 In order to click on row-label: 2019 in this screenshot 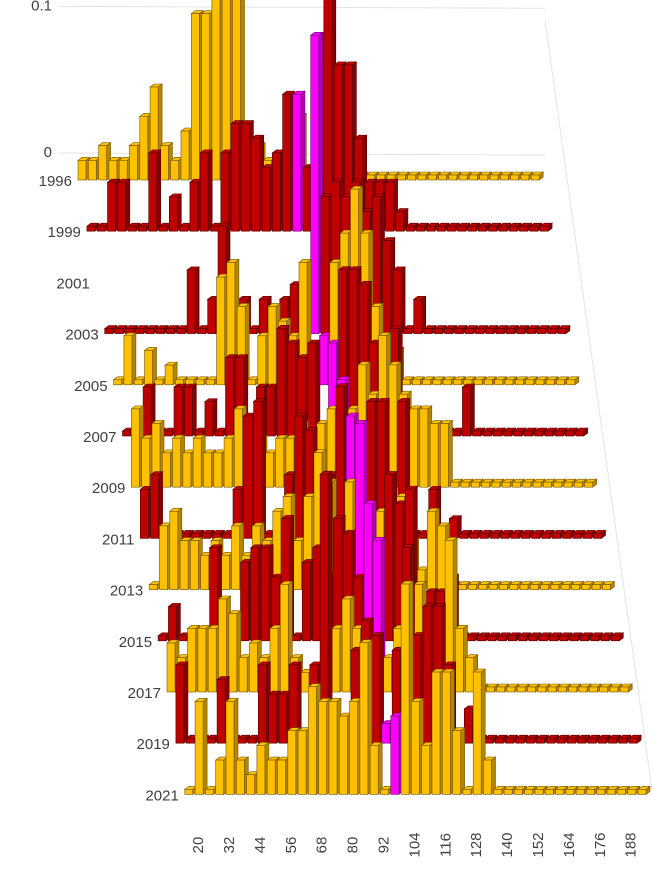, I will do `click(153, 744)`.